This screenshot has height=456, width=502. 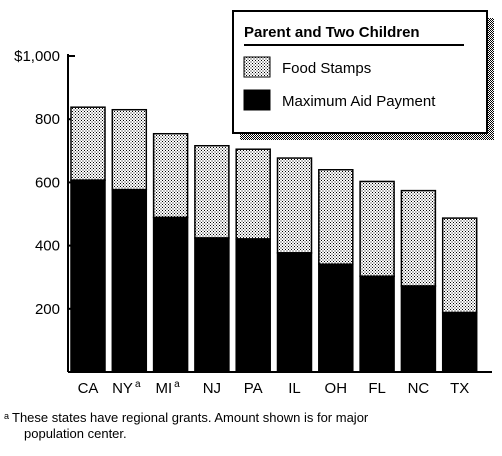 What do you see at coordinates (75, 433) in the screenshot?
I see `footnote-line-2: population center.` at bounding box center [75, 433].